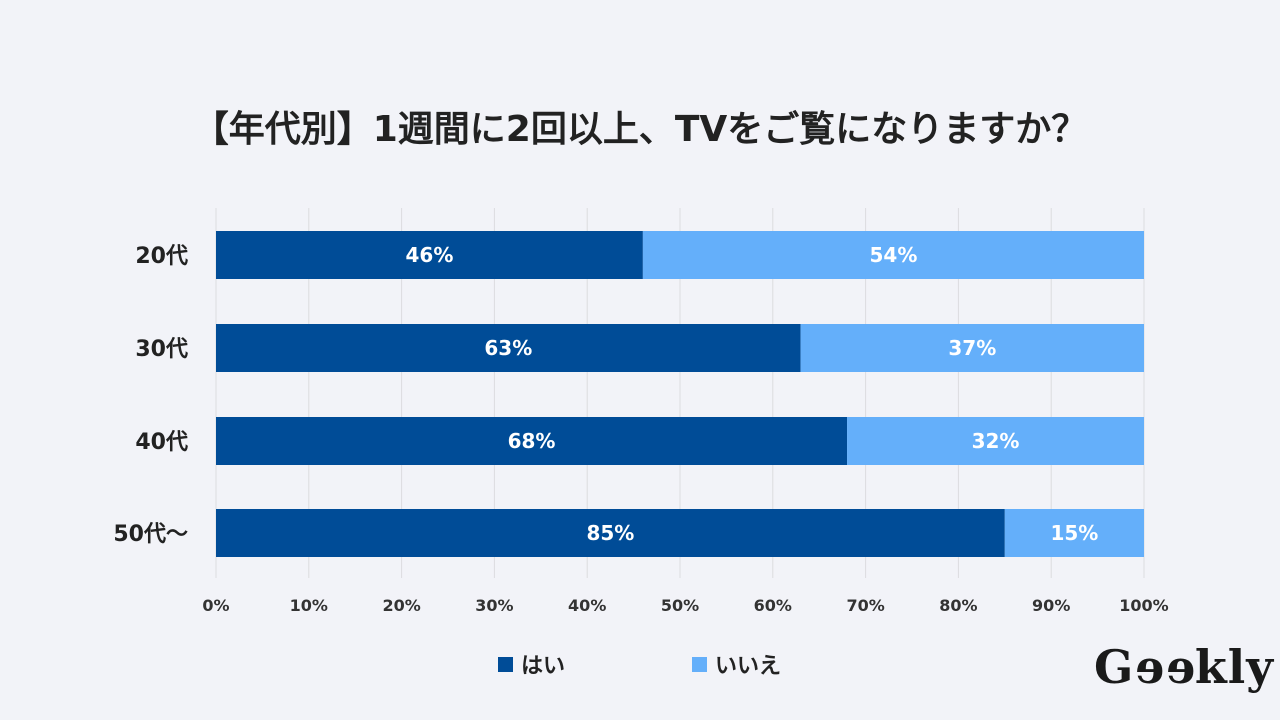 The image size is (1280, 720). I want to click on x-tick-label: 70%, so click(865, 605).